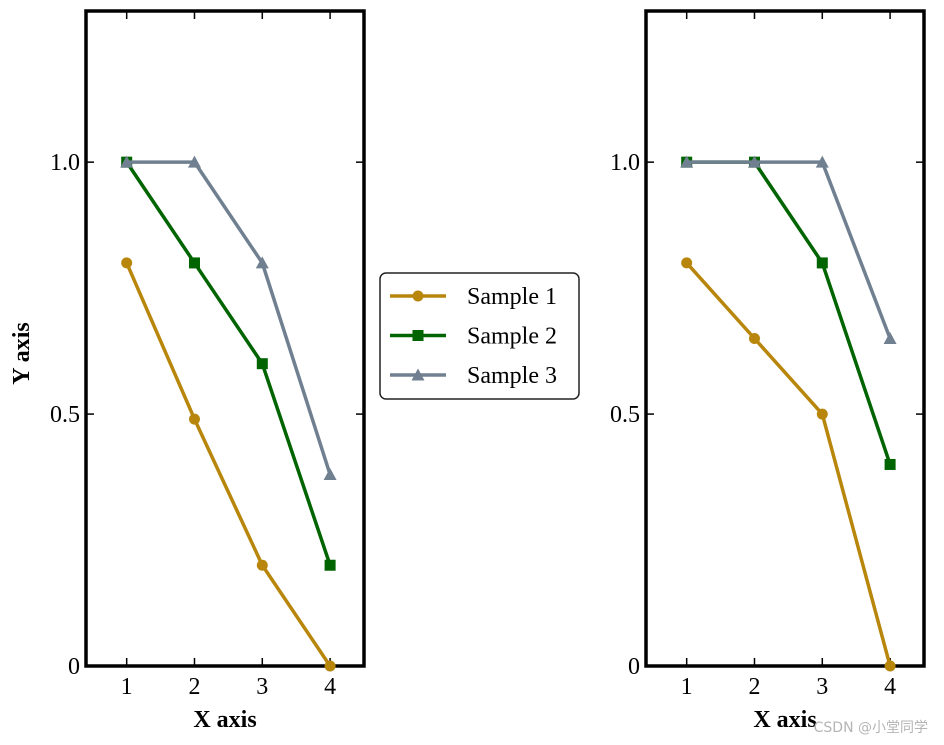 Image resolution: width=944 pixels, height=745 pixels. Describe the element at coordinates (418, 335) in the screenshot. I see `legend-marker-square` at that location.